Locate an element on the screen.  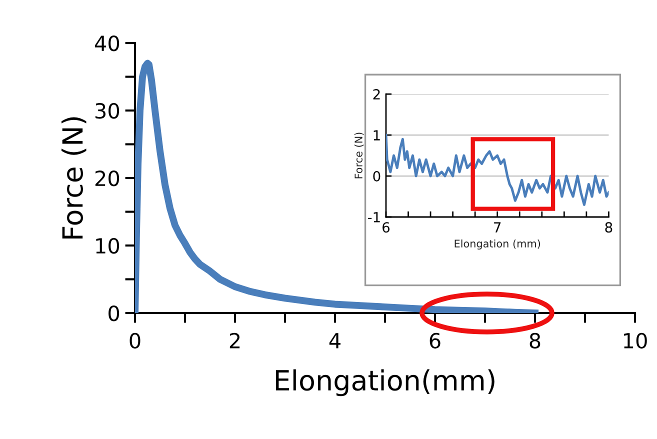
y-tick-label: 10 is located at coordinates (108, 246).